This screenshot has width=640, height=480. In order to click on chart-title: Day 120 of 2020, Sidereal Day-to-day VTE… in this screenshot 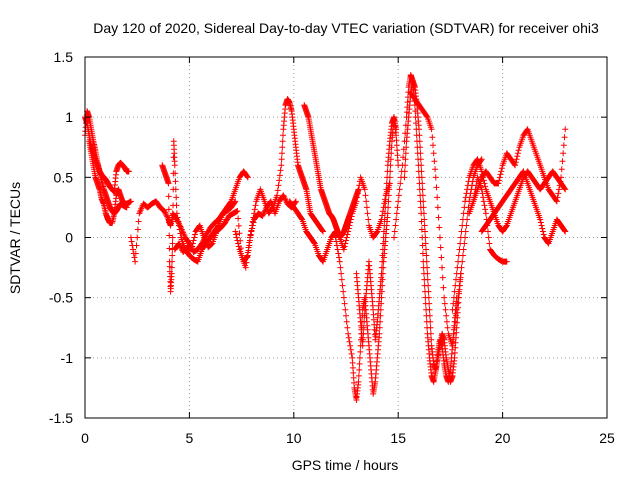, I will do `click(346, 28)`.